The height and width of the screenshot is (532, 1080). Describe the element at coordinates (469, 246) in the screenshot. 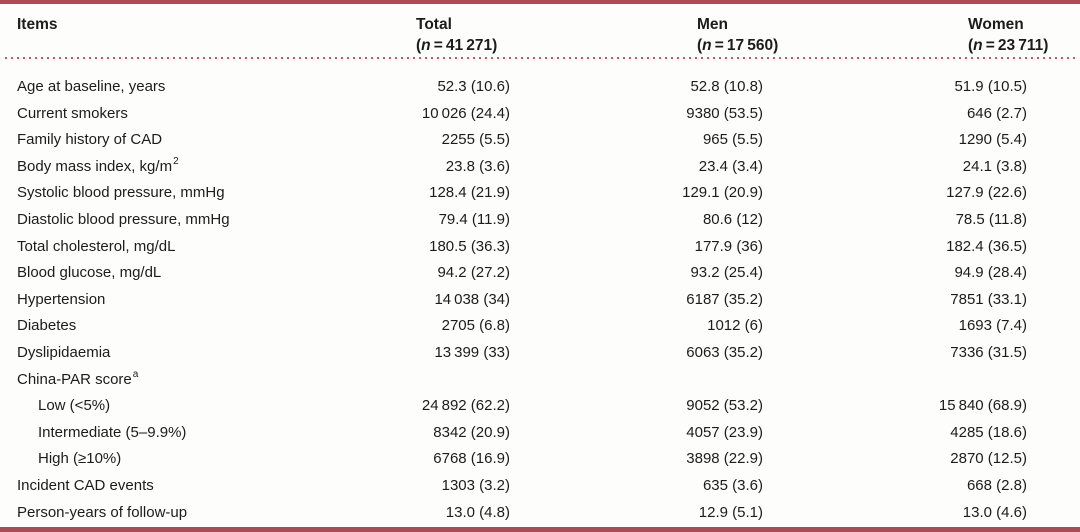

I see `cell-total: 180.5 (36.3)` at that location.